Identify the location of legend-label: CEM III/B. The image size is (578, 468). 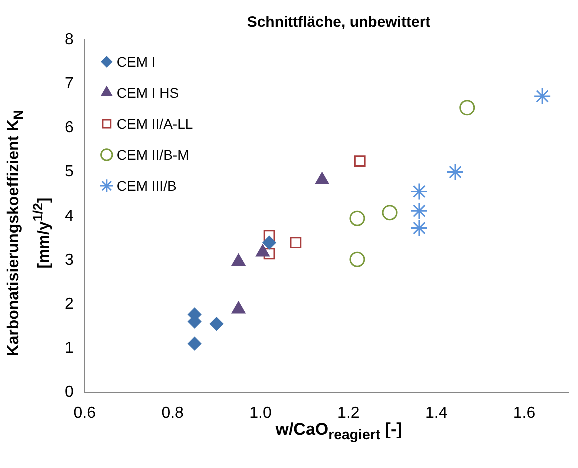
(146, 186).